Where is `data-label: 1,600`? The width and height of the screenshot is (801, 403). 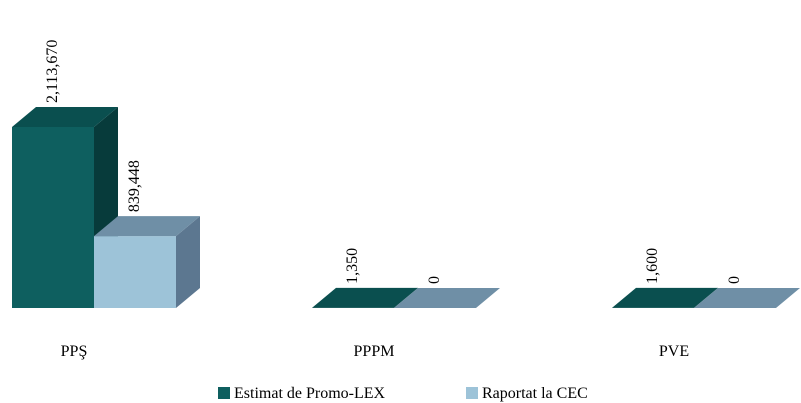
data-label: 1,600 is located at coordinates (652, 266).